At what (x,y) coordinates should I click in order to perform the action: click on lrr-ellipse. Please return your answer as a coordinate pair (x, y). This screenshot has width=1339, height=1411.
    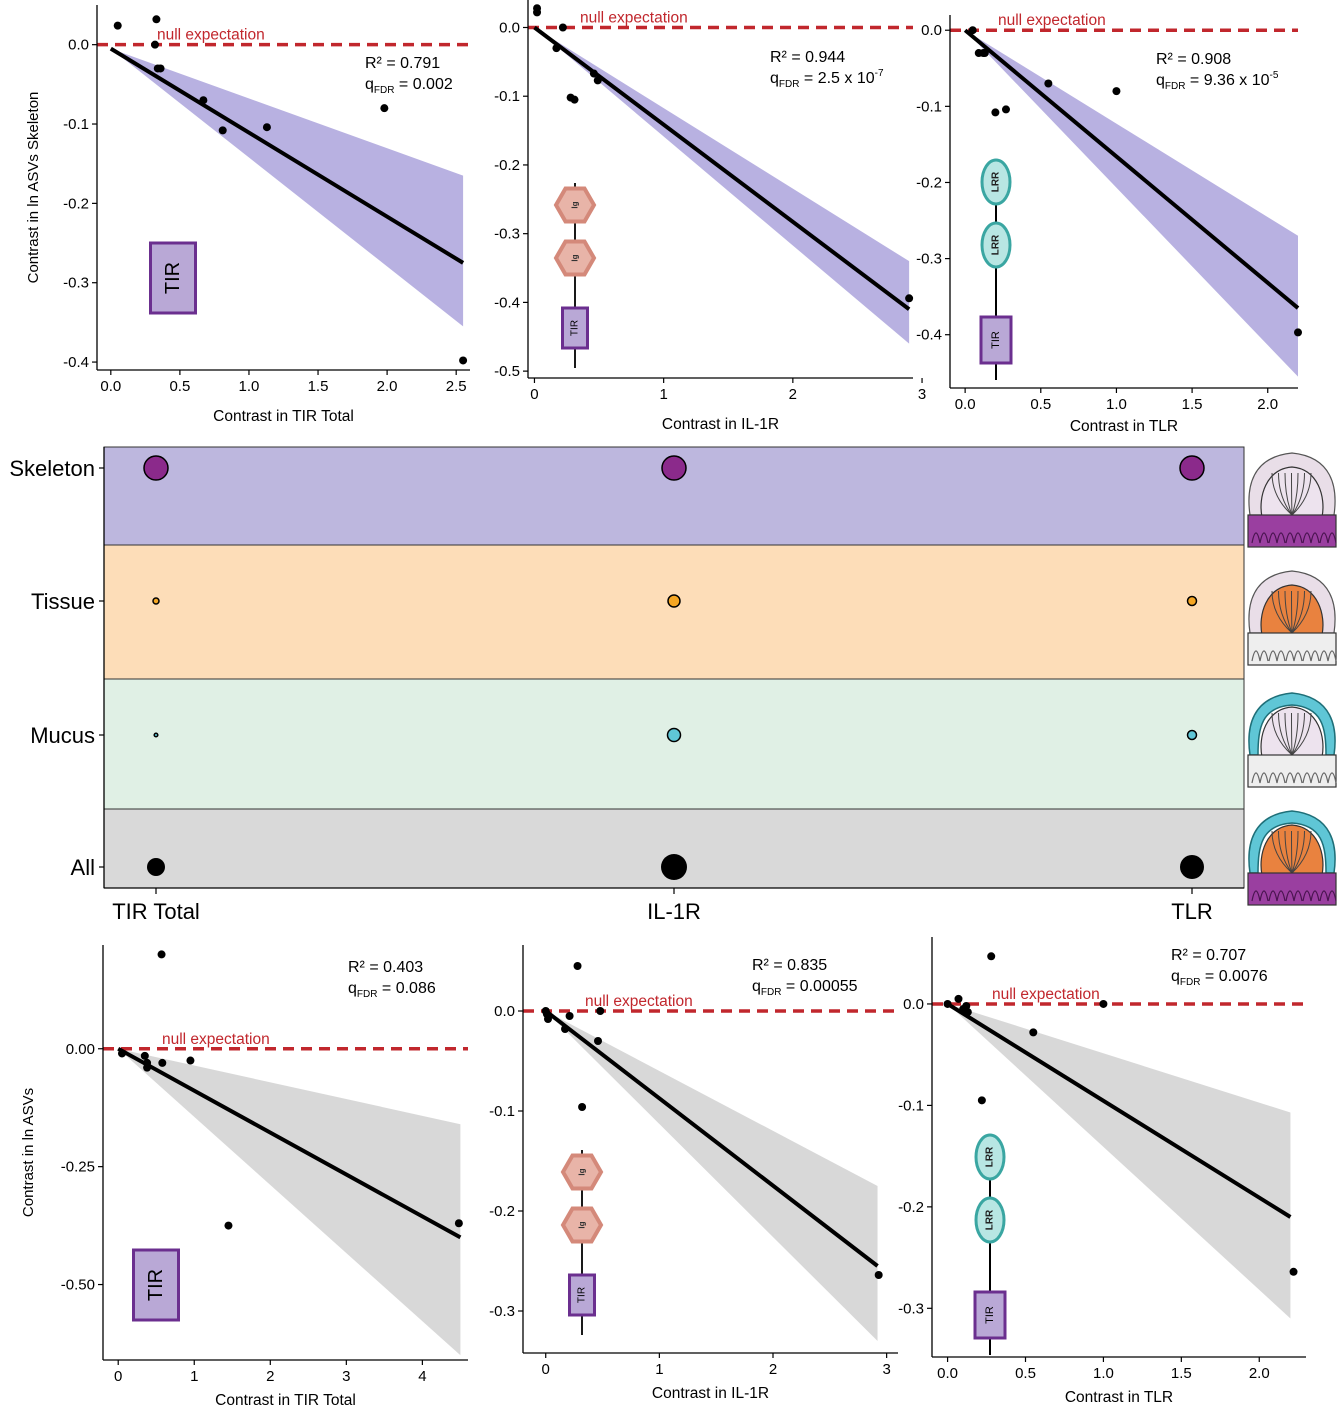
    Looking at the image, I should click on (996, 182).